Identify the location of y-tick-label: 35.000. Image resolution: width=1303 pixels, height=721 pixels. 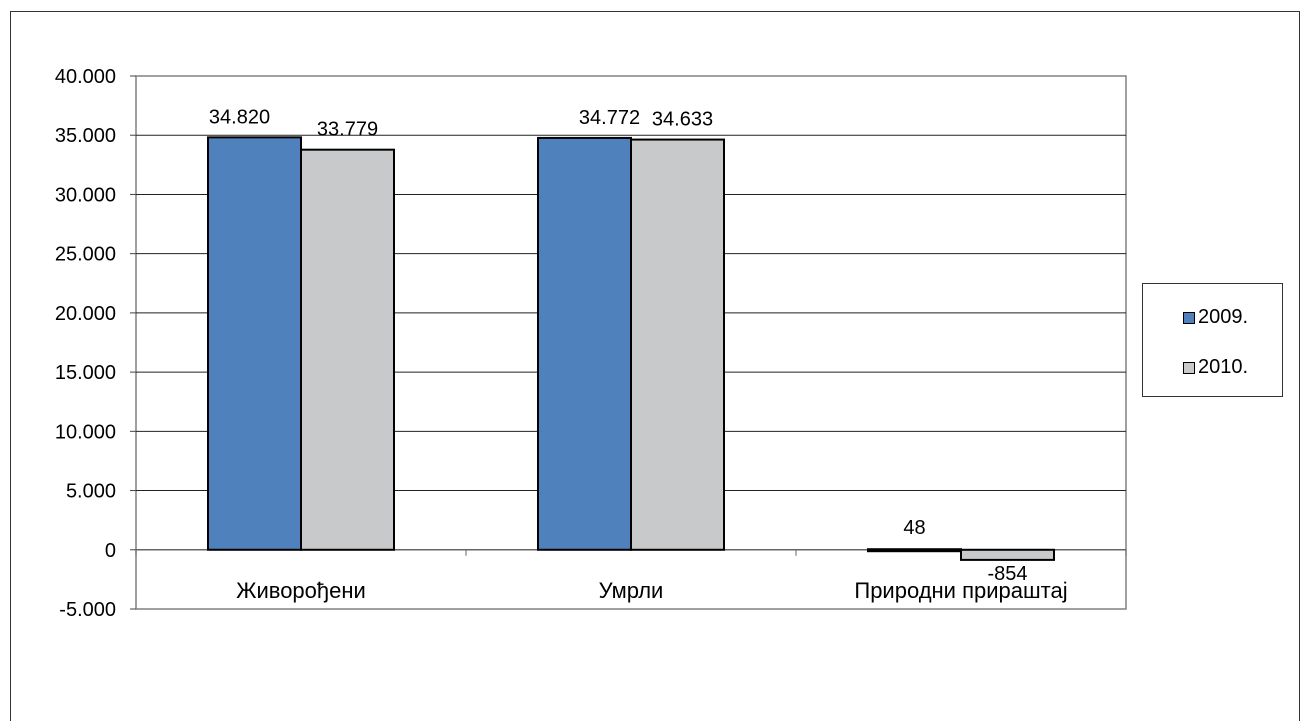
(85, 136).